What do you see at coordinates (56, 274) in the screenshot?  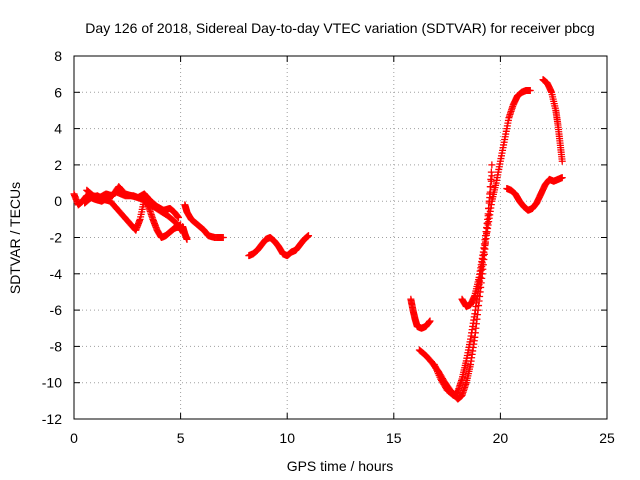 I see `y-tick-label: -4` at bounding box center [56, 274].